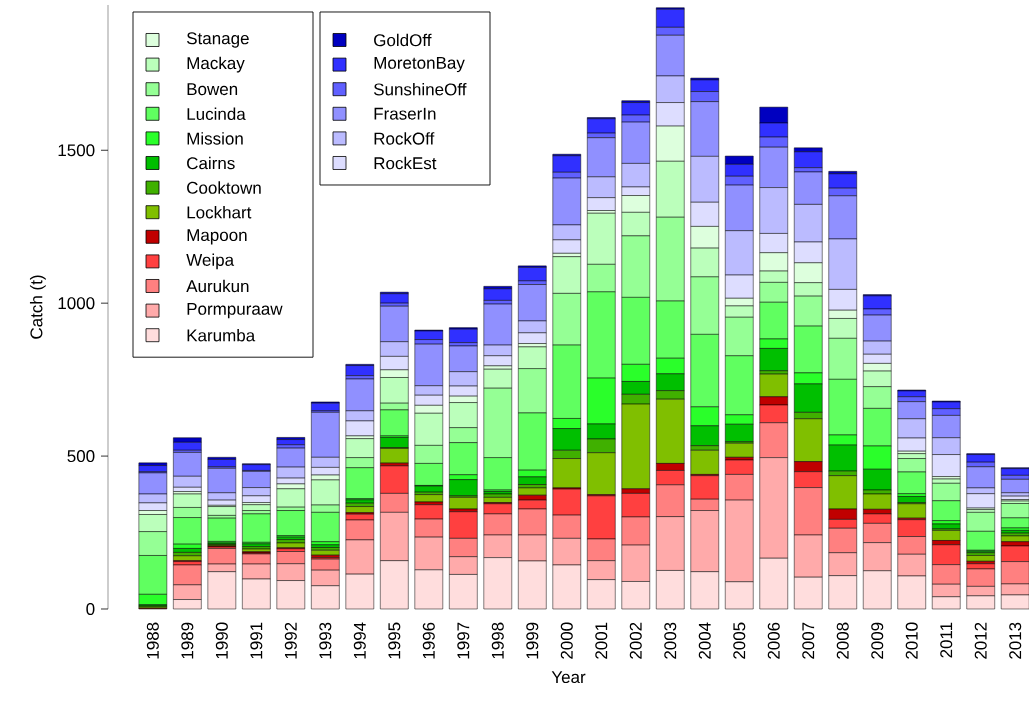 This screenshot has height=715, width=1029. What do you see at coordinates (221, 640) in the screenshot?
I see `x-tick-label: 1990` at bounding box center [221, 640].